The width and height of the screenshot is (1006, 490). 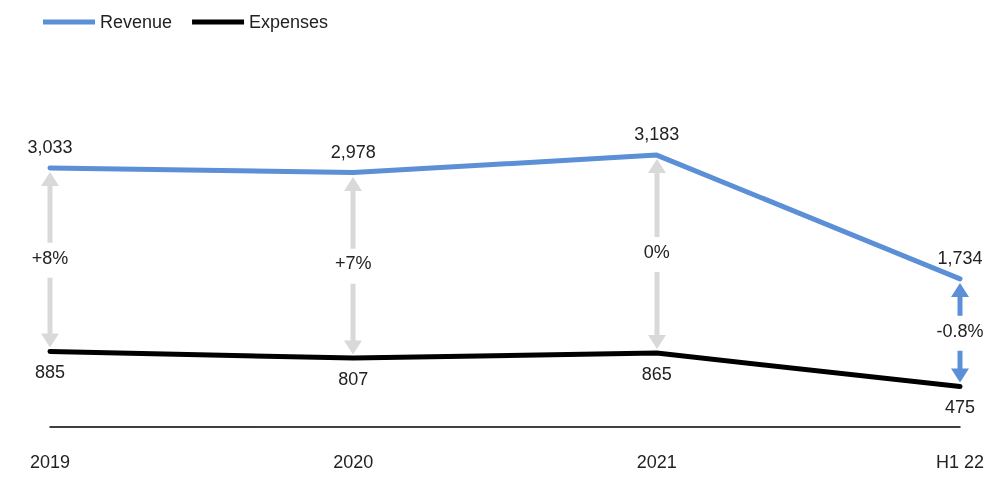 I want to click on data-label: 865, so click(x=656, y=374).